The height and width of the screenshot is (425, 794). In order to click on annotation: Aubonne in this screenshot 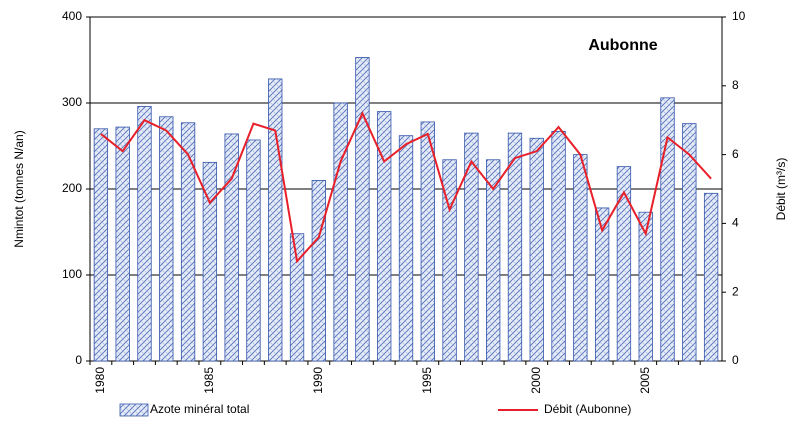, I will do `click(622, 45)`.